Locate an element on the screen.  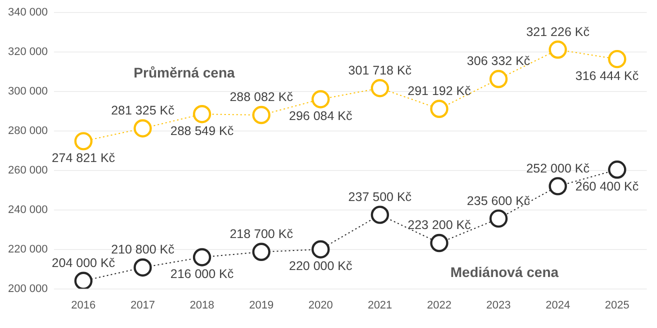
y-tick-label: 340 000 is located at coordinates (28, 12).